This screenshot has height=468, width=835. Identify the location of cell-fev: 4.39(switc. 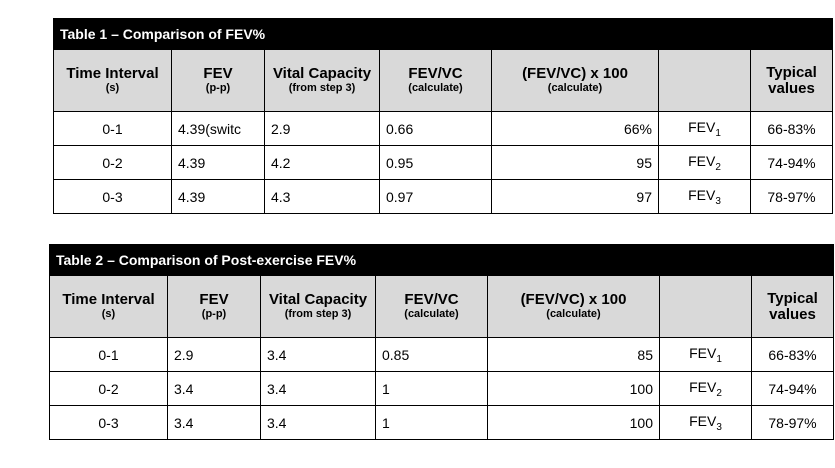
(218, 128).